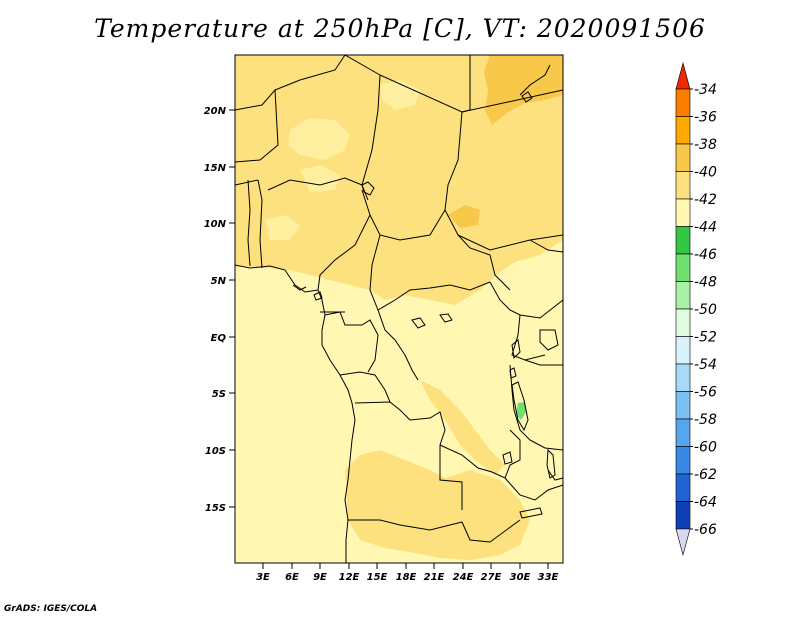  What do you see at coordinates (437, 505) in the screenshot?
I see `temp-region-band-40-south` at bounding box center [437, 505].